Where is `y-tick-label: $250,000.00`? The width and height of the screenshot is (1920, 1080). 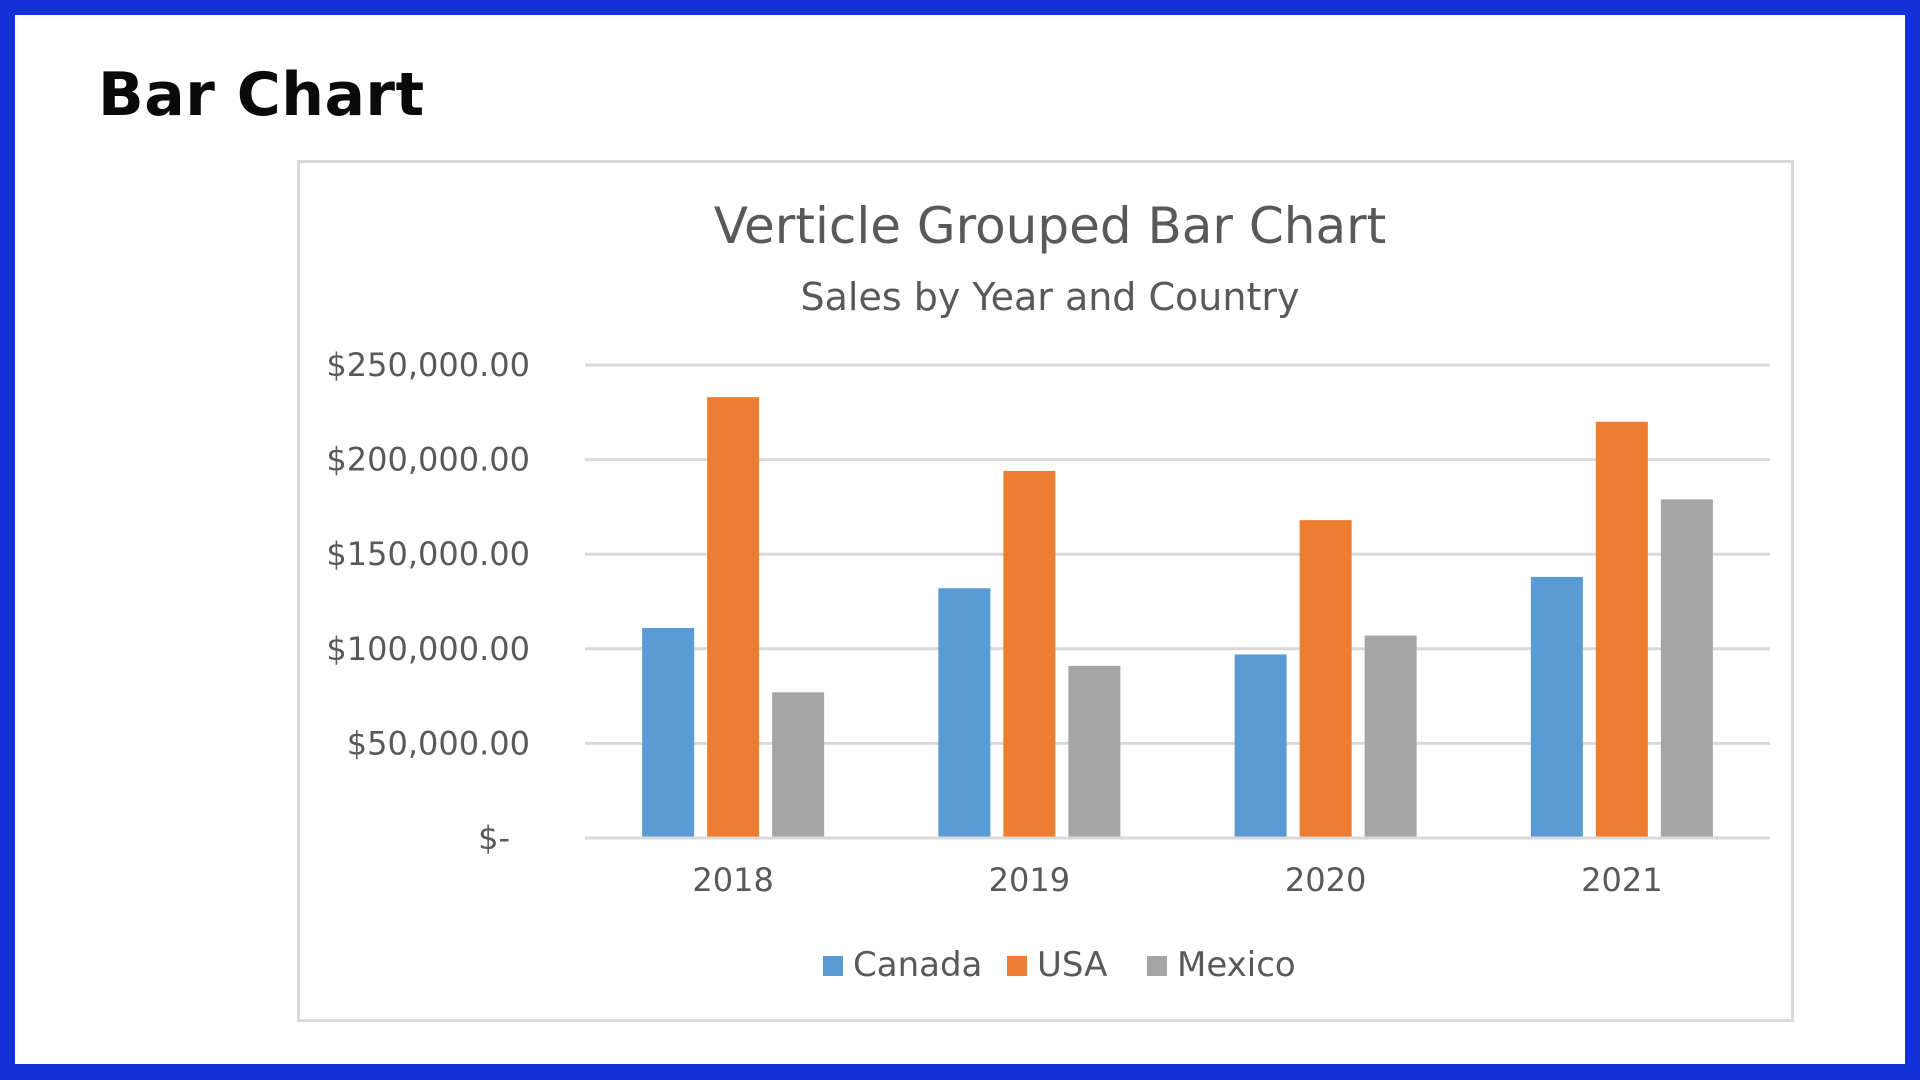 y-tick-label: $250,000.00 is located at coordinates (428, 365).